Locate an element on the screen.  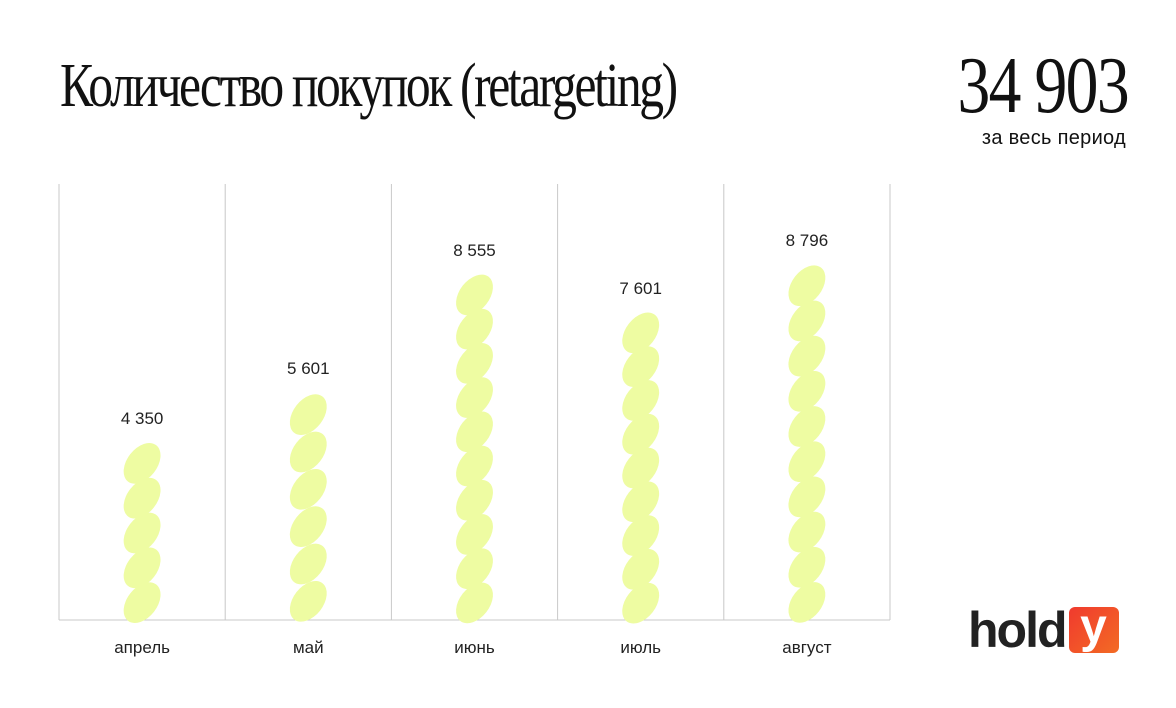
bar-май is located at coordinates (308, 508).